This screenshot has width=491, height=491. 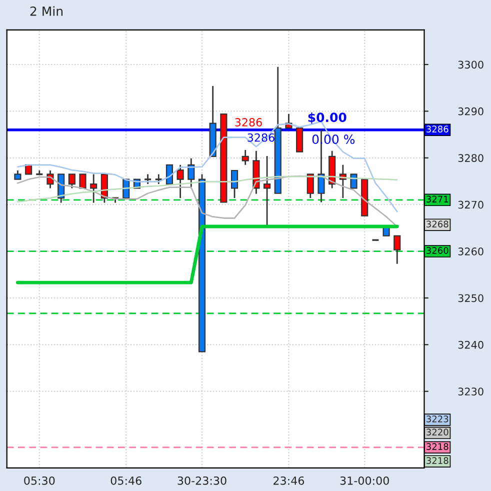 I want to click on ref-line-label: 3286, so click(x=437, y=129).